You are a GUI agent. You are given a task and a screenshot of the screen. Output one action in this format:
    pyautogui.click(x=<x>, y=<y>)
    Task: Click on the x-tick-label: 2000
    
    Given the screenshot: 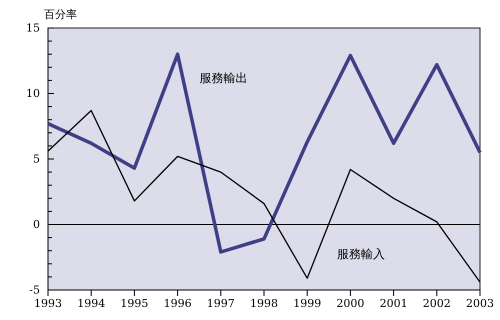 What is the action you would take?
    pyautogui.click(x=350, y=303)
    